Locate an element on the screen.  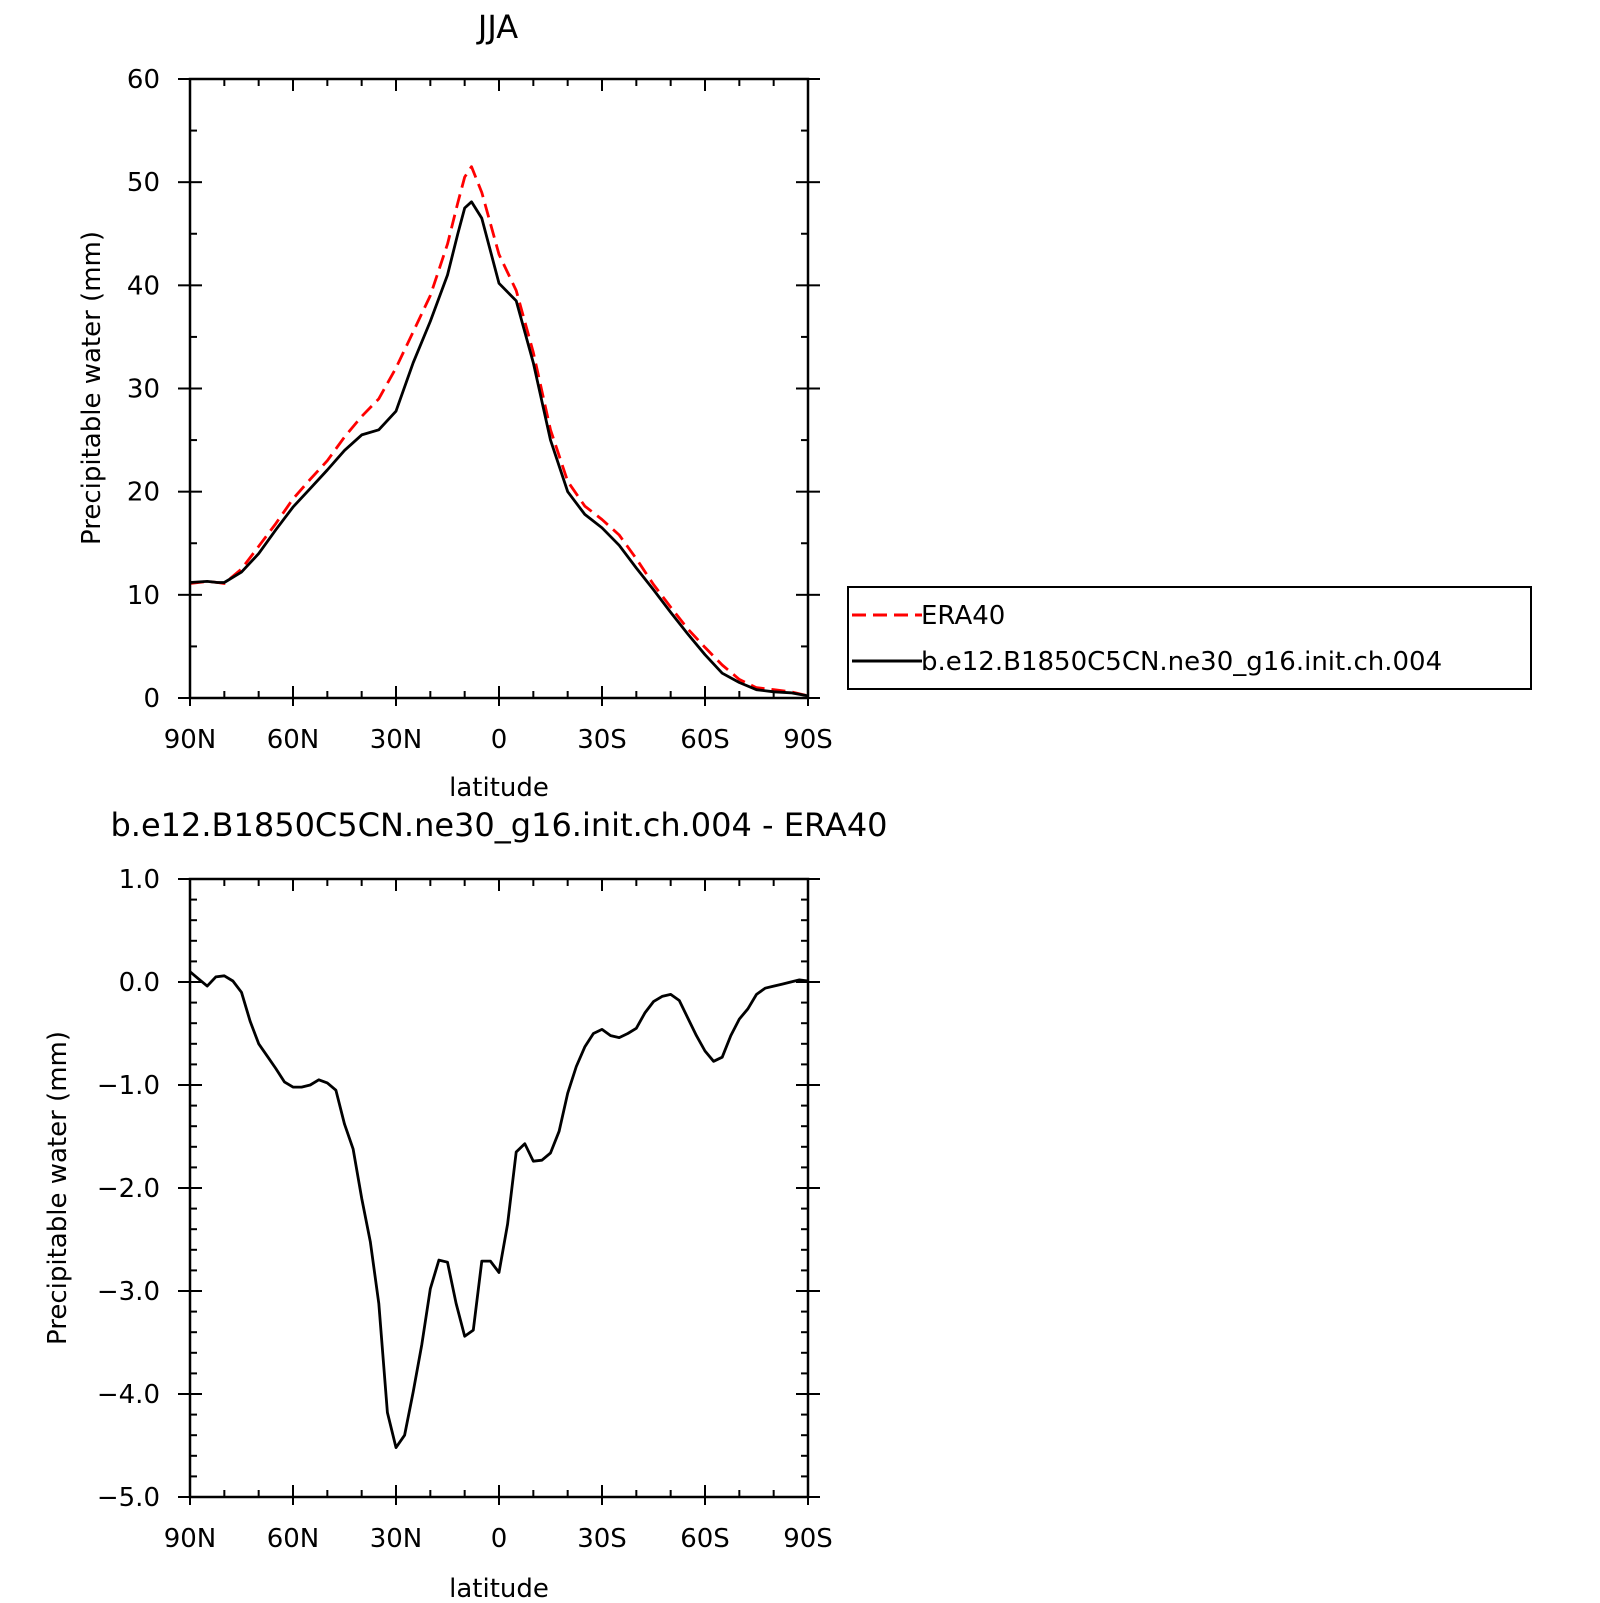
climatology-x-tick-label: 90N is located at coordinates (190, 740).